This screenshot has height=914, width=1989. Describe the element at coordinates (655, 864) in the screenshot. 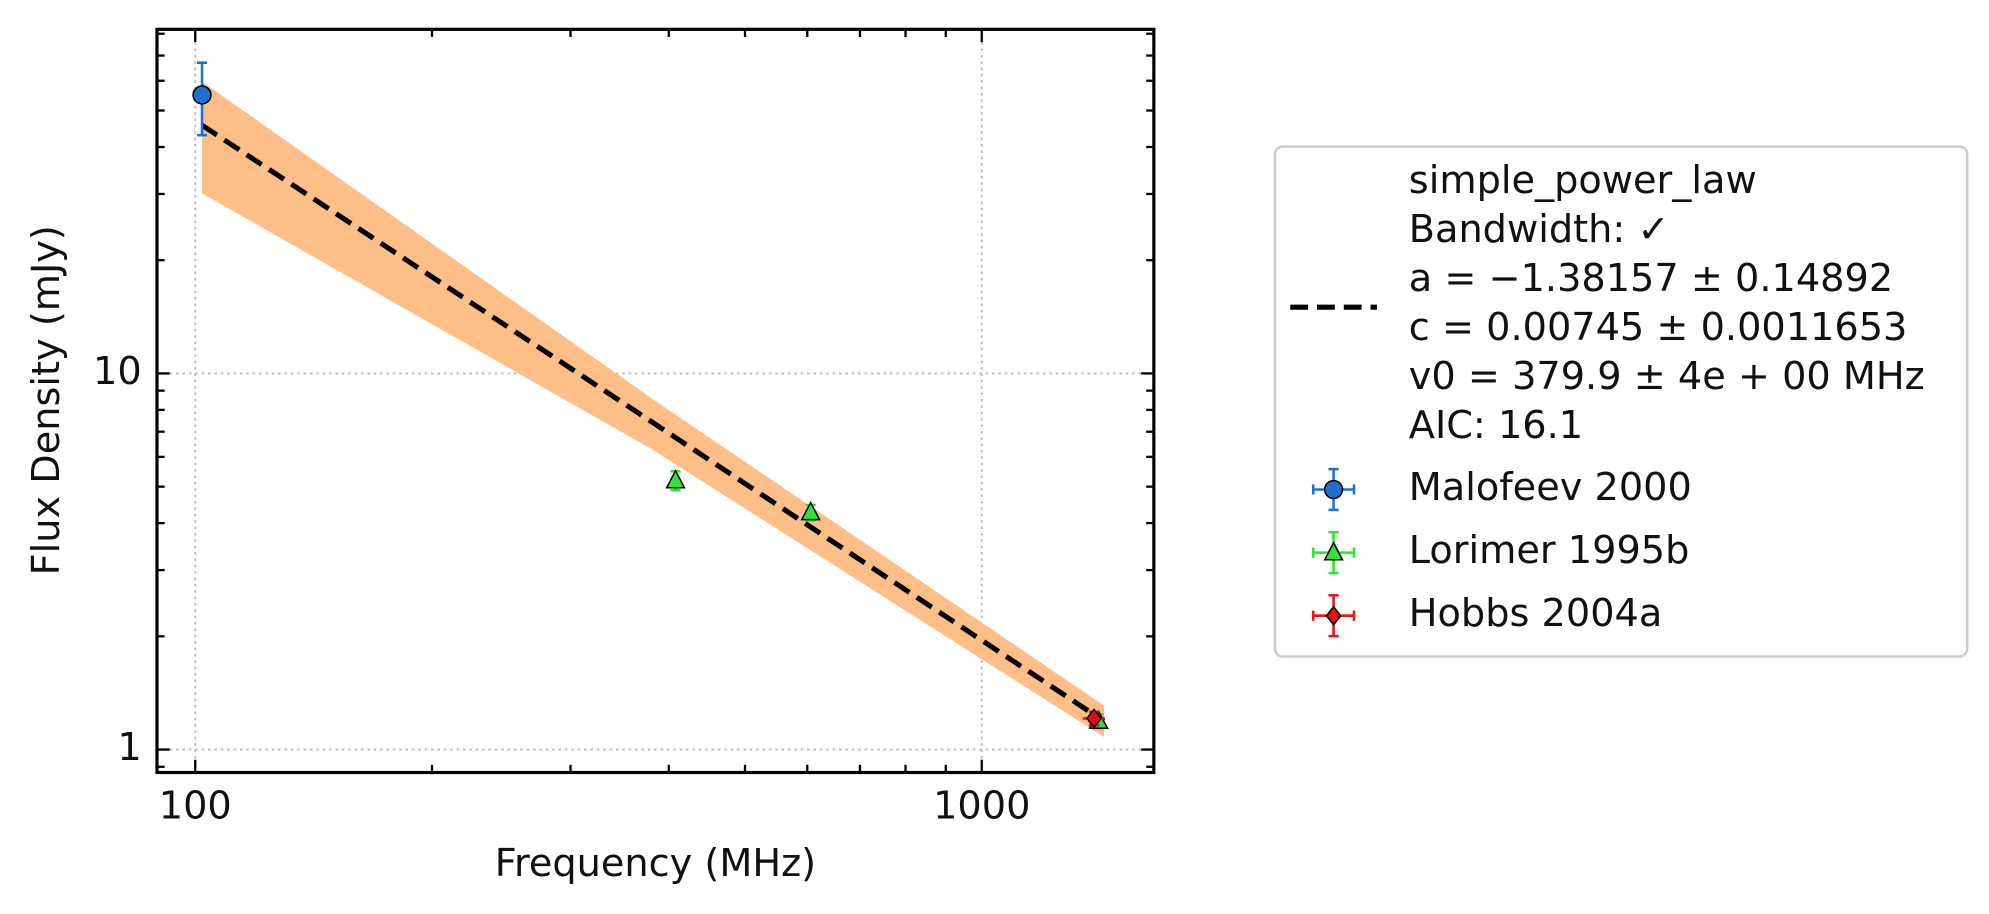

I see `x-axis-label: Frequency (MHz)` at that location.